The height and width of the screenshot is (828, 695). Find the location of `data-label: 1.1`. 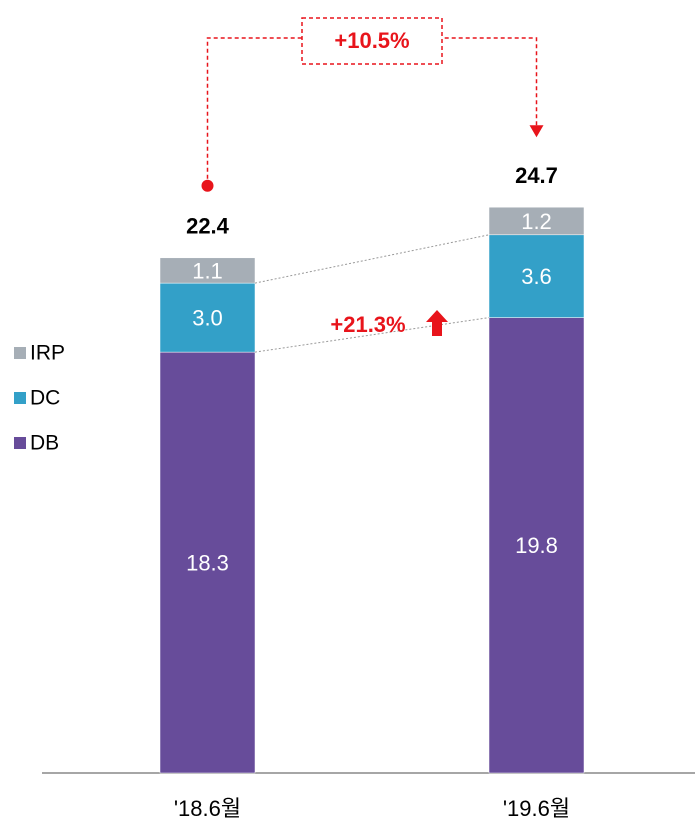

data-label: 1.1 is located at coordinates (207, 270).